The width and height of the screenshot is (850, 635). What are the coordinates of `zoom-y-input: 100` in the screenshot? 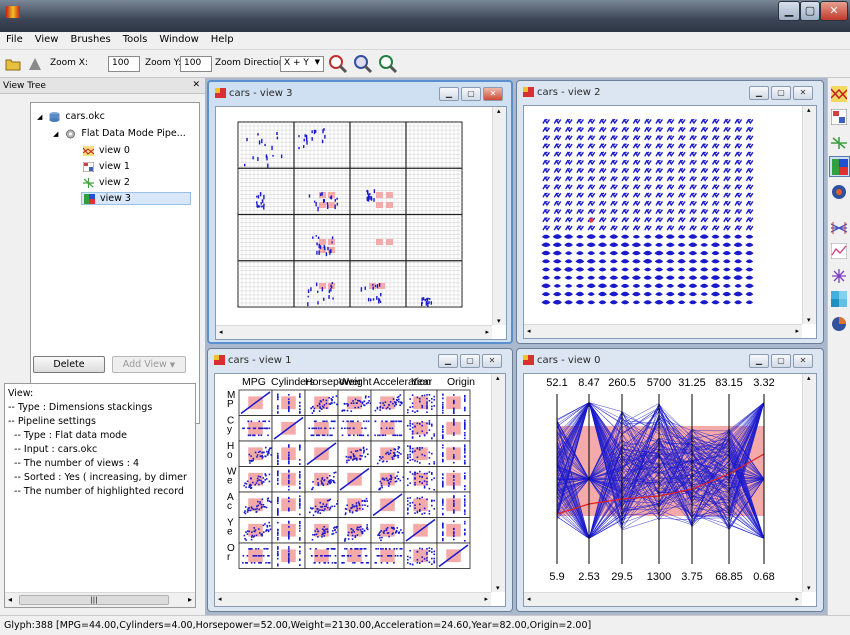 It's located at (196, 64).